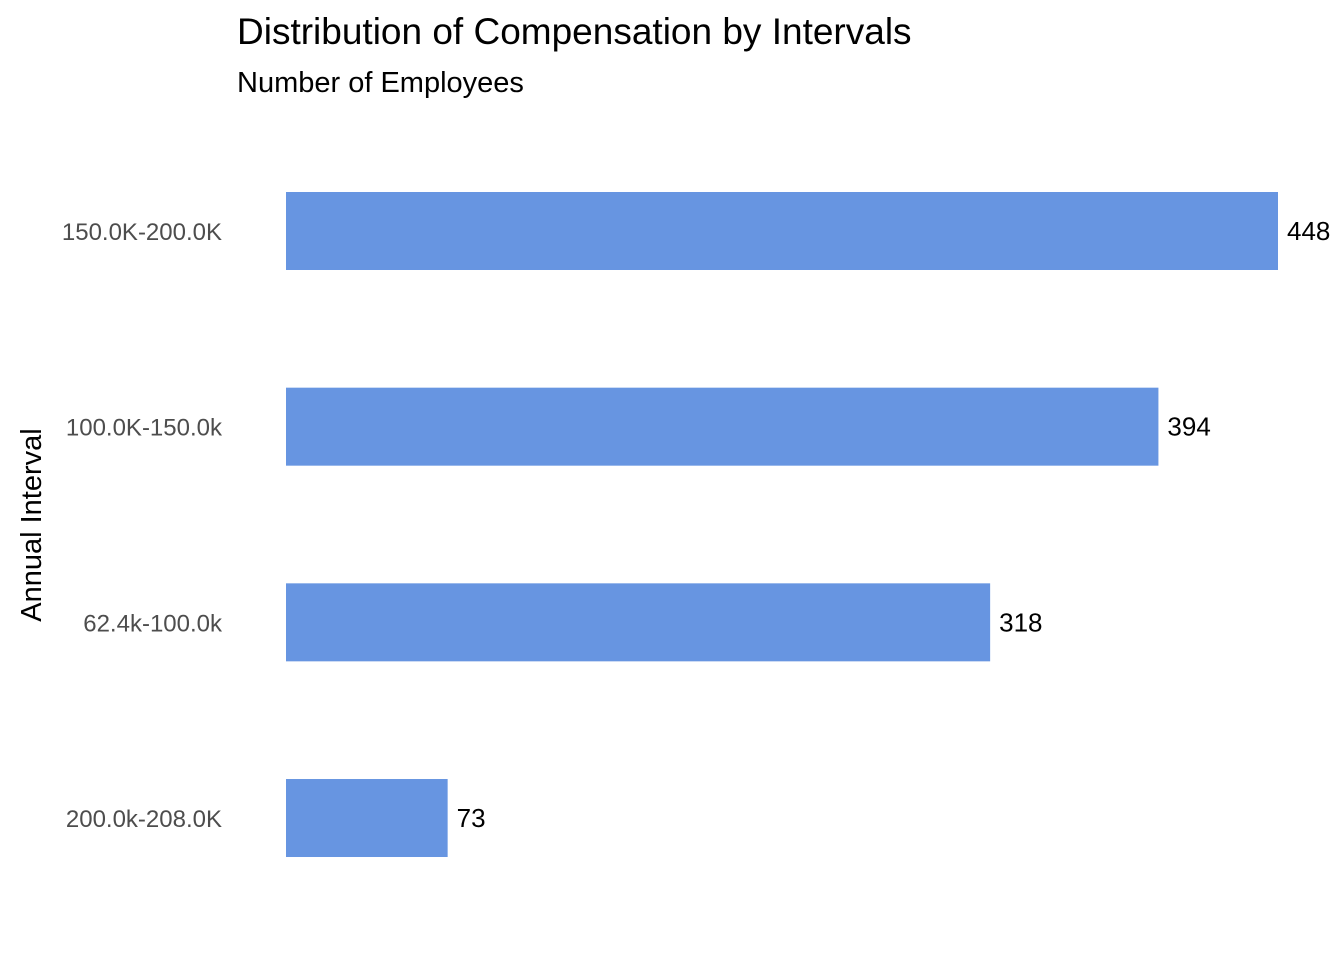 The image size is (1344, 960). What do you see at coordinates (471, 818) in the screenshot?
I see `bar-value-label: 73` at bounding box center [471, 818].